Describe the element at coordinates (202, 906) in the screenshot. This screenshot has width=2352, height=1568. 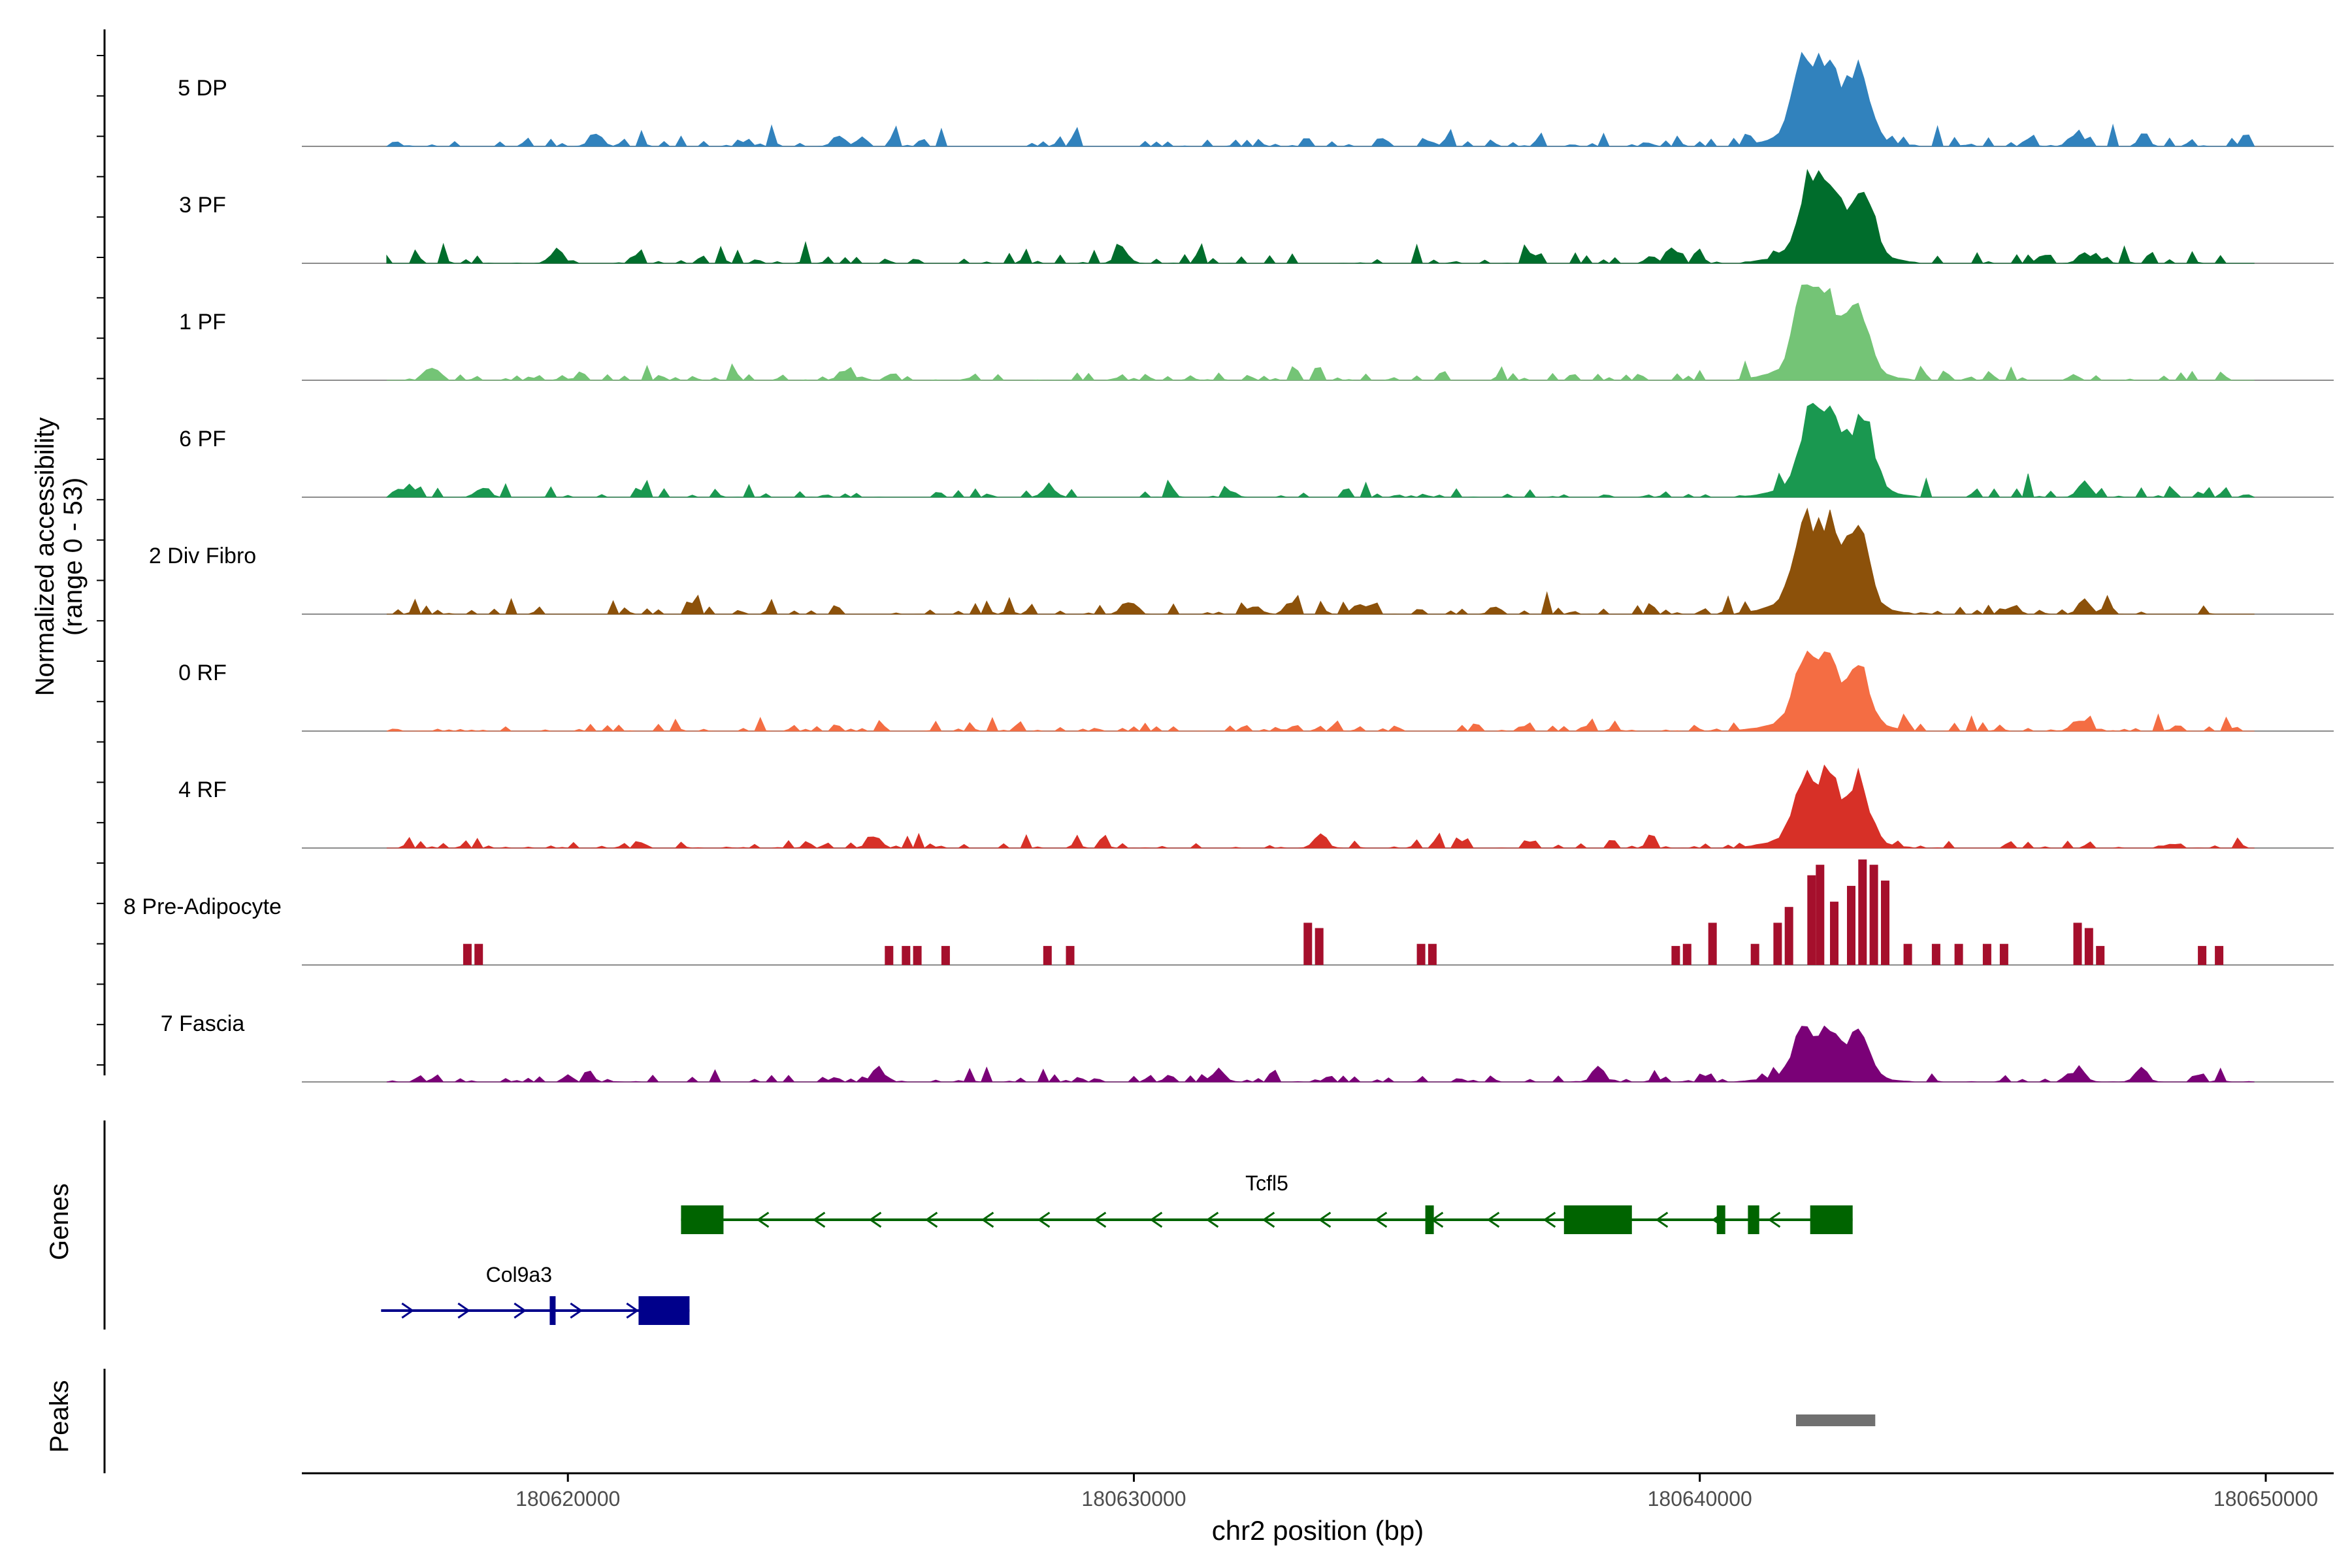
I see `track-label: 8 Pre-Adipocyte` at that location.